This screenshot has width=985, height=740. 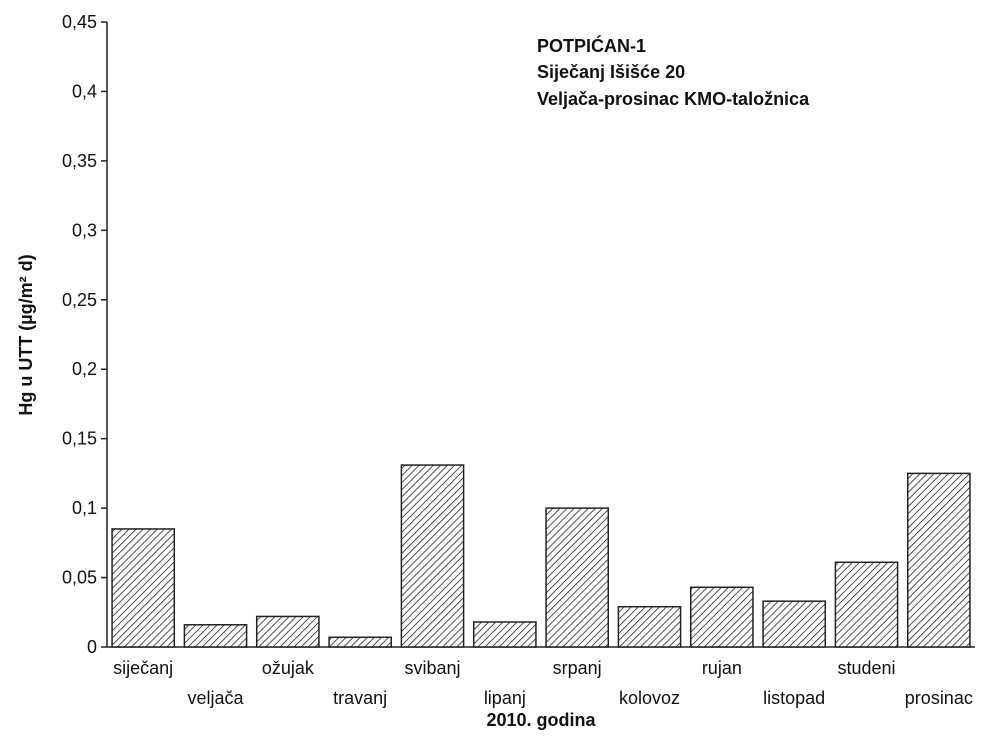 What do you see at coordinates (794, 698) in the screenshot?
I see `x-tick-label: listopad` at bounding box center [794, 698].